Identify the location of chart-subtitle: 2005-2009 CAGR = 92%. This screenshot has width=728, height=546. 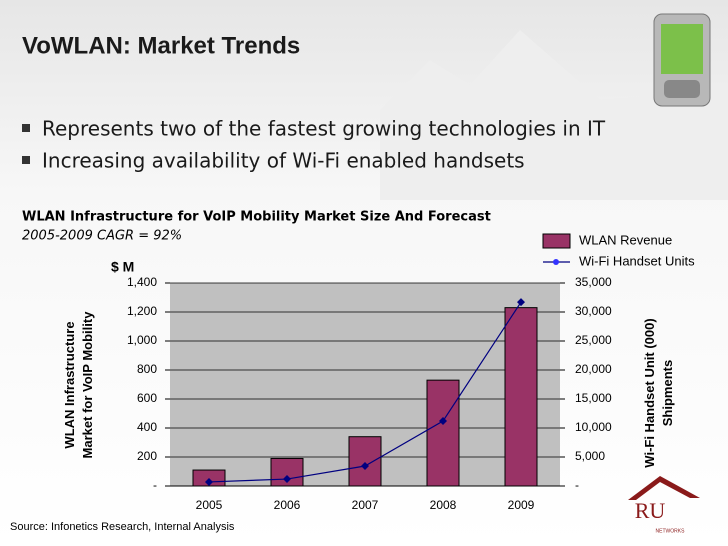
(102, 236).